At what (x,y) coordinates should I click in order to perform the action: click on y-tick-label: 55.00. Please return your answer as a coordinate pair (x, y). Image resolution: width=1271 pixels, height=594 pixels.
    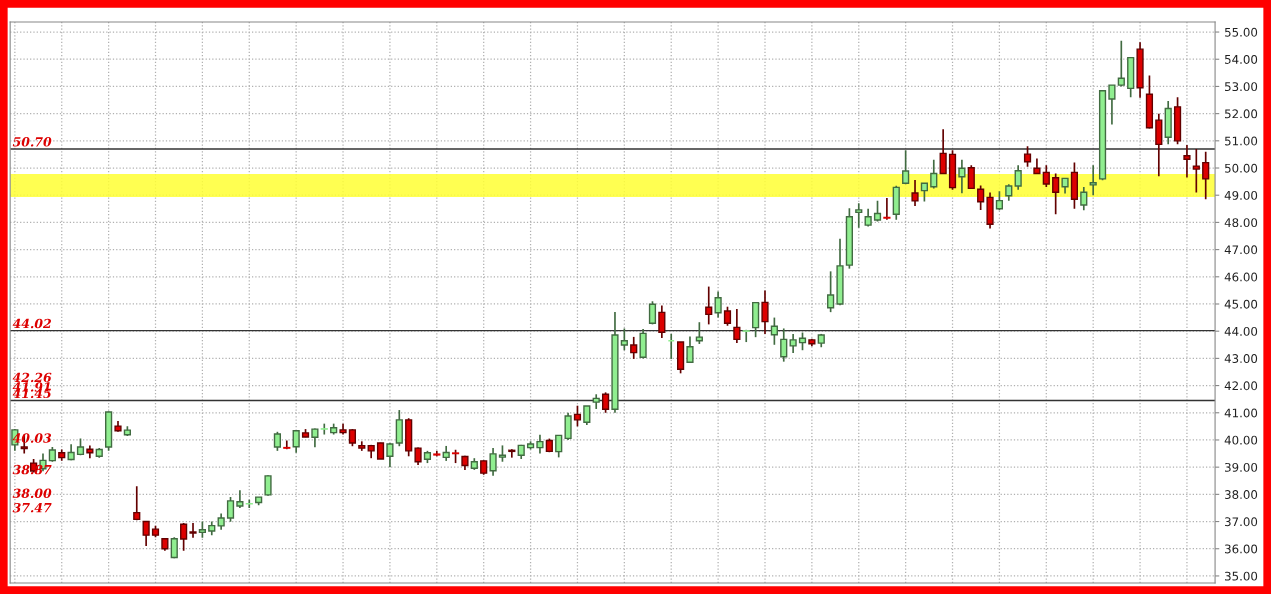
    Looking at the image, I should click on (1241, 32).